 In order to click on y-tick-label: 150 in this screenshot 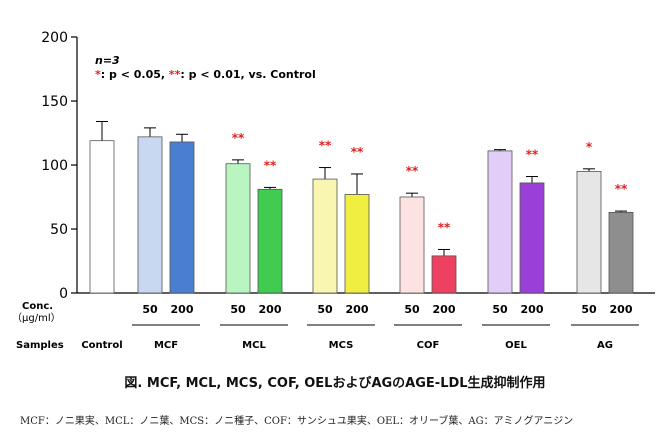, I will do `click(54, 102)`.